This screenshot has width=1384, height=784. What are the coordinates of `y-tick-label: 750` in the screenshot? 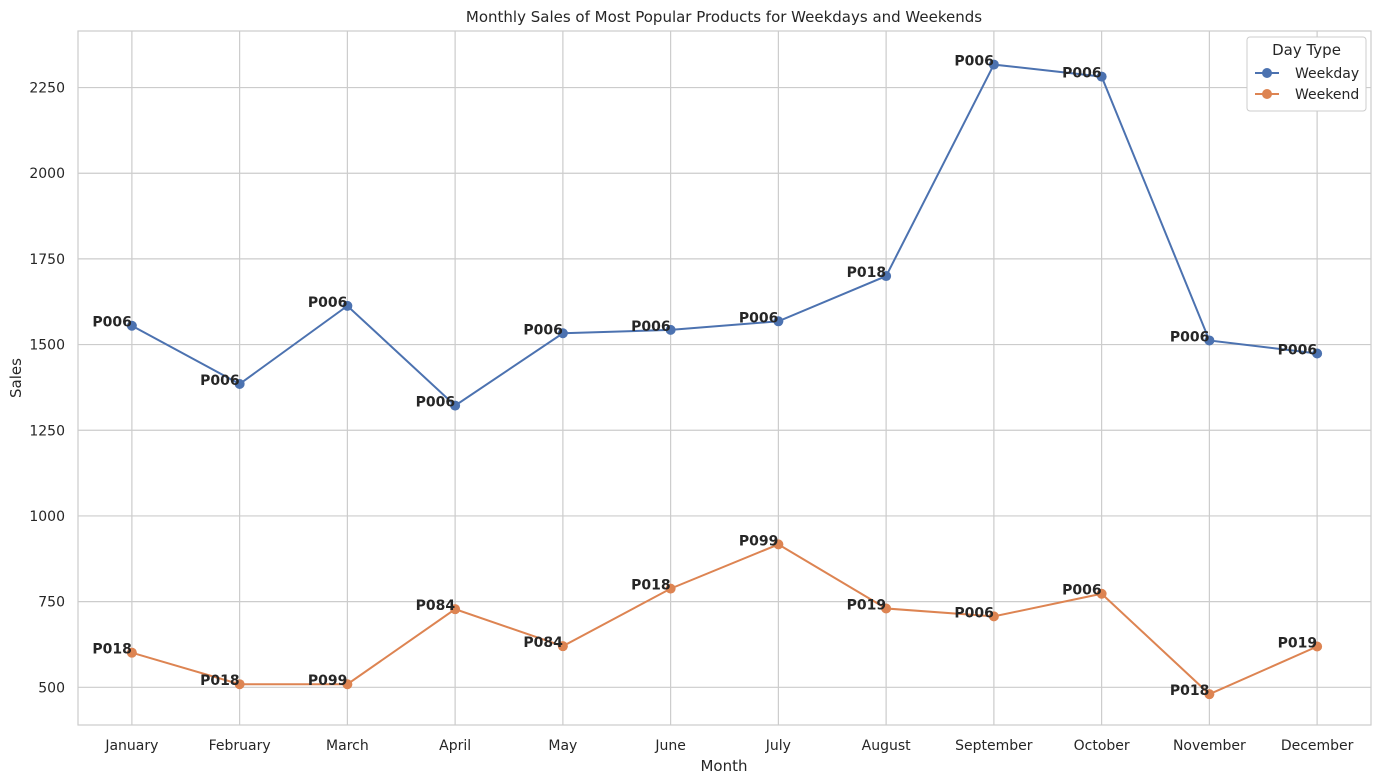 It's located at (51, 603).